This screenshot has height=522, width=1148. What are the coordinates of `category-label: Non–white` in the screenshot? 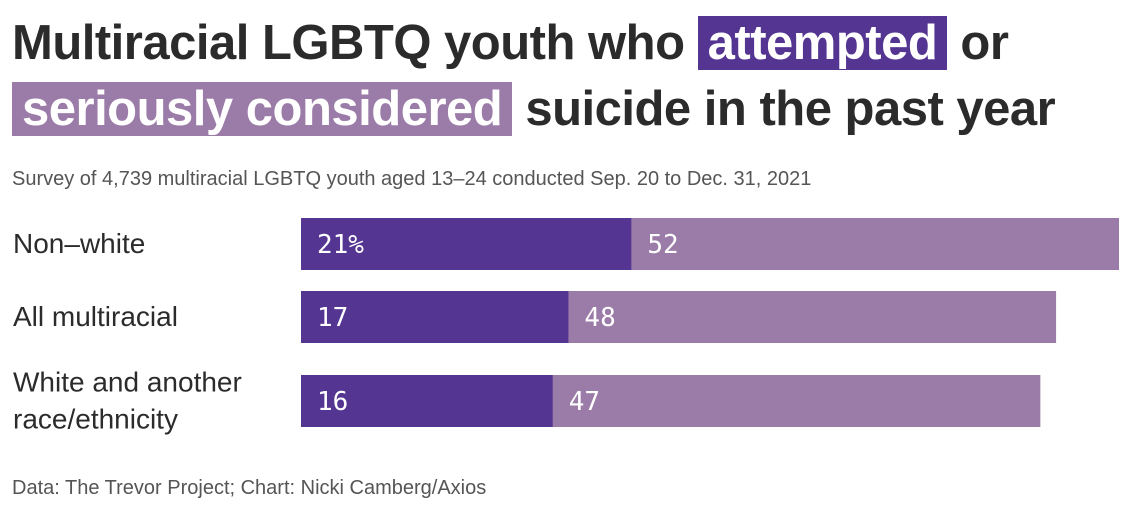 It's located at (79, 243).